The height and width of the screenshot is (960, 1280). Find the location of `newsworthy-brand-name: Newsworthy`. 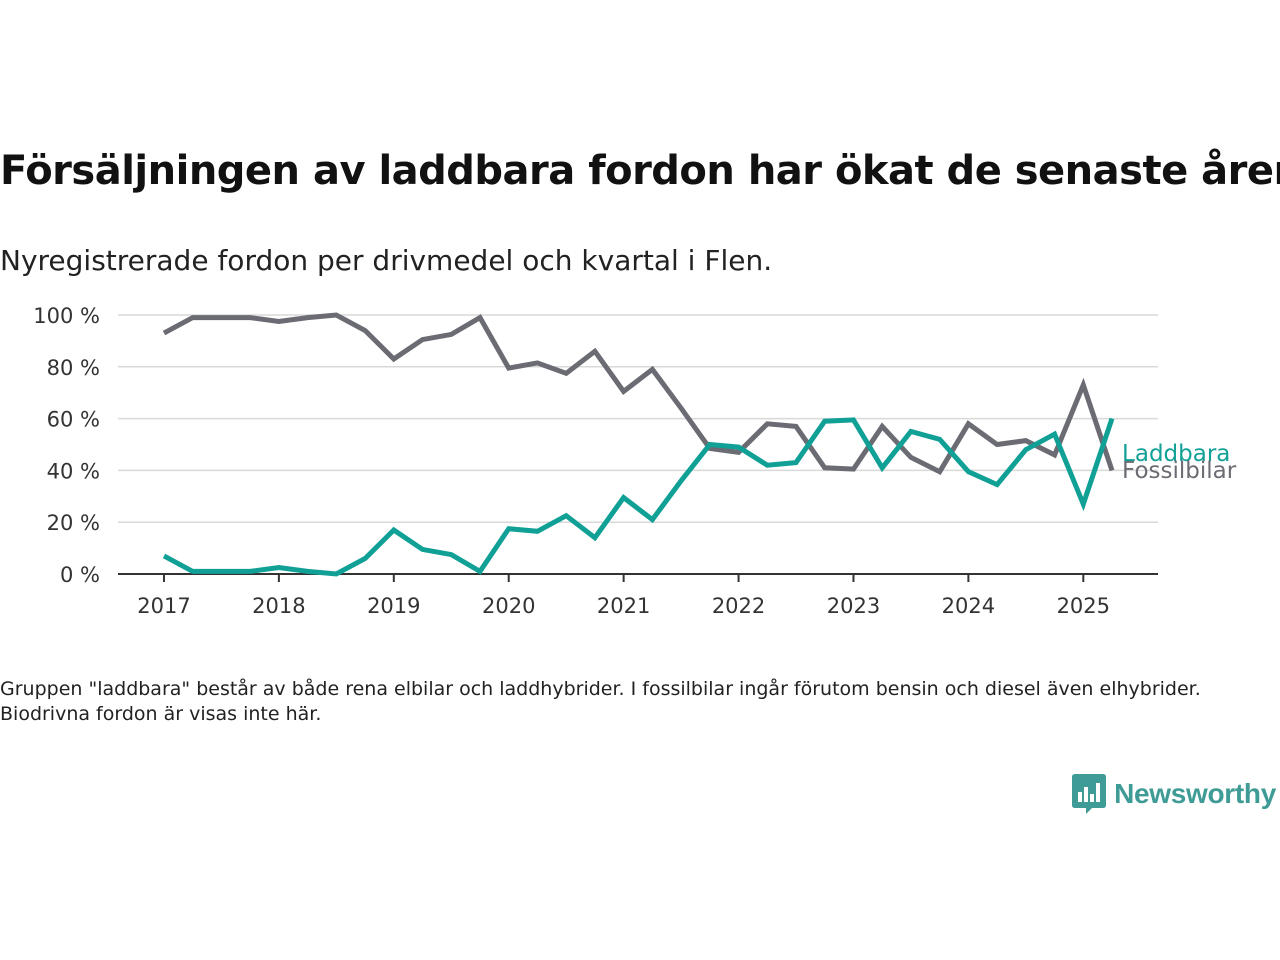

newsworthy-brand-name: Newsworthy is located at coordinates (1195, 793).